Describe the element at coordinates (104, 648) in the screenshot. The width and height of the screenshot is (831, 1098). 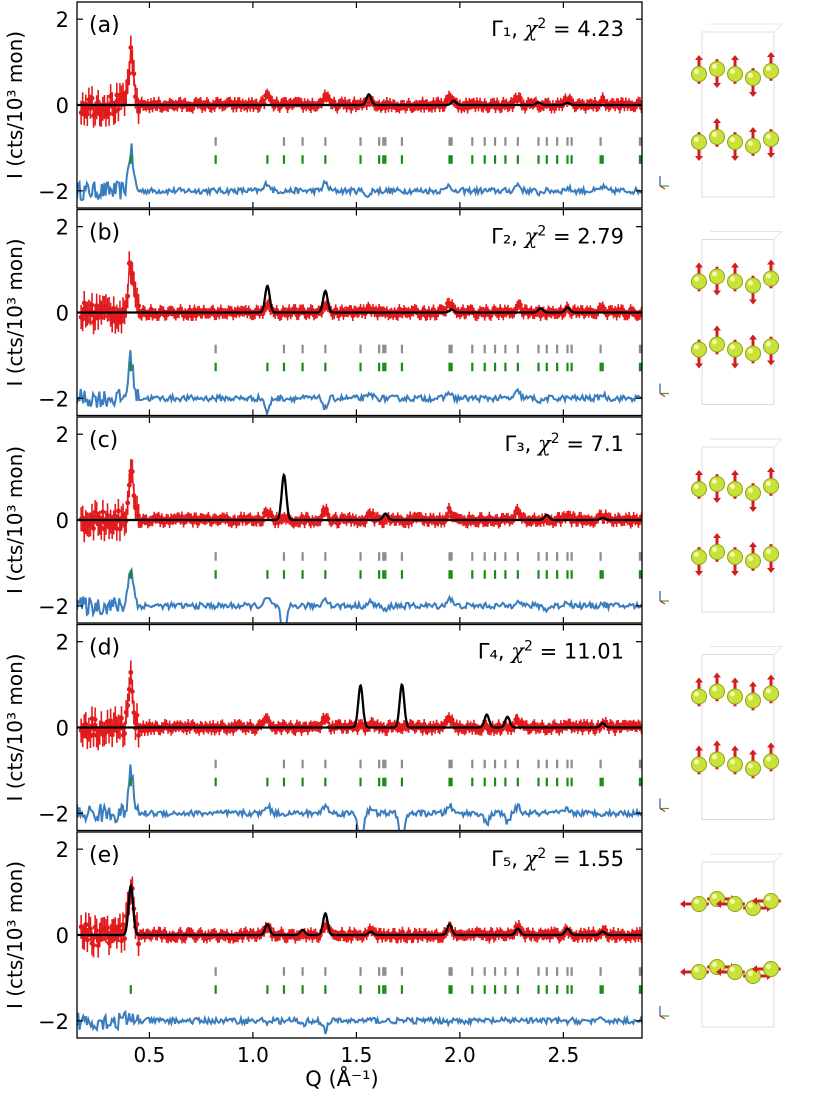
I see `panel-label: (d)` at that location.